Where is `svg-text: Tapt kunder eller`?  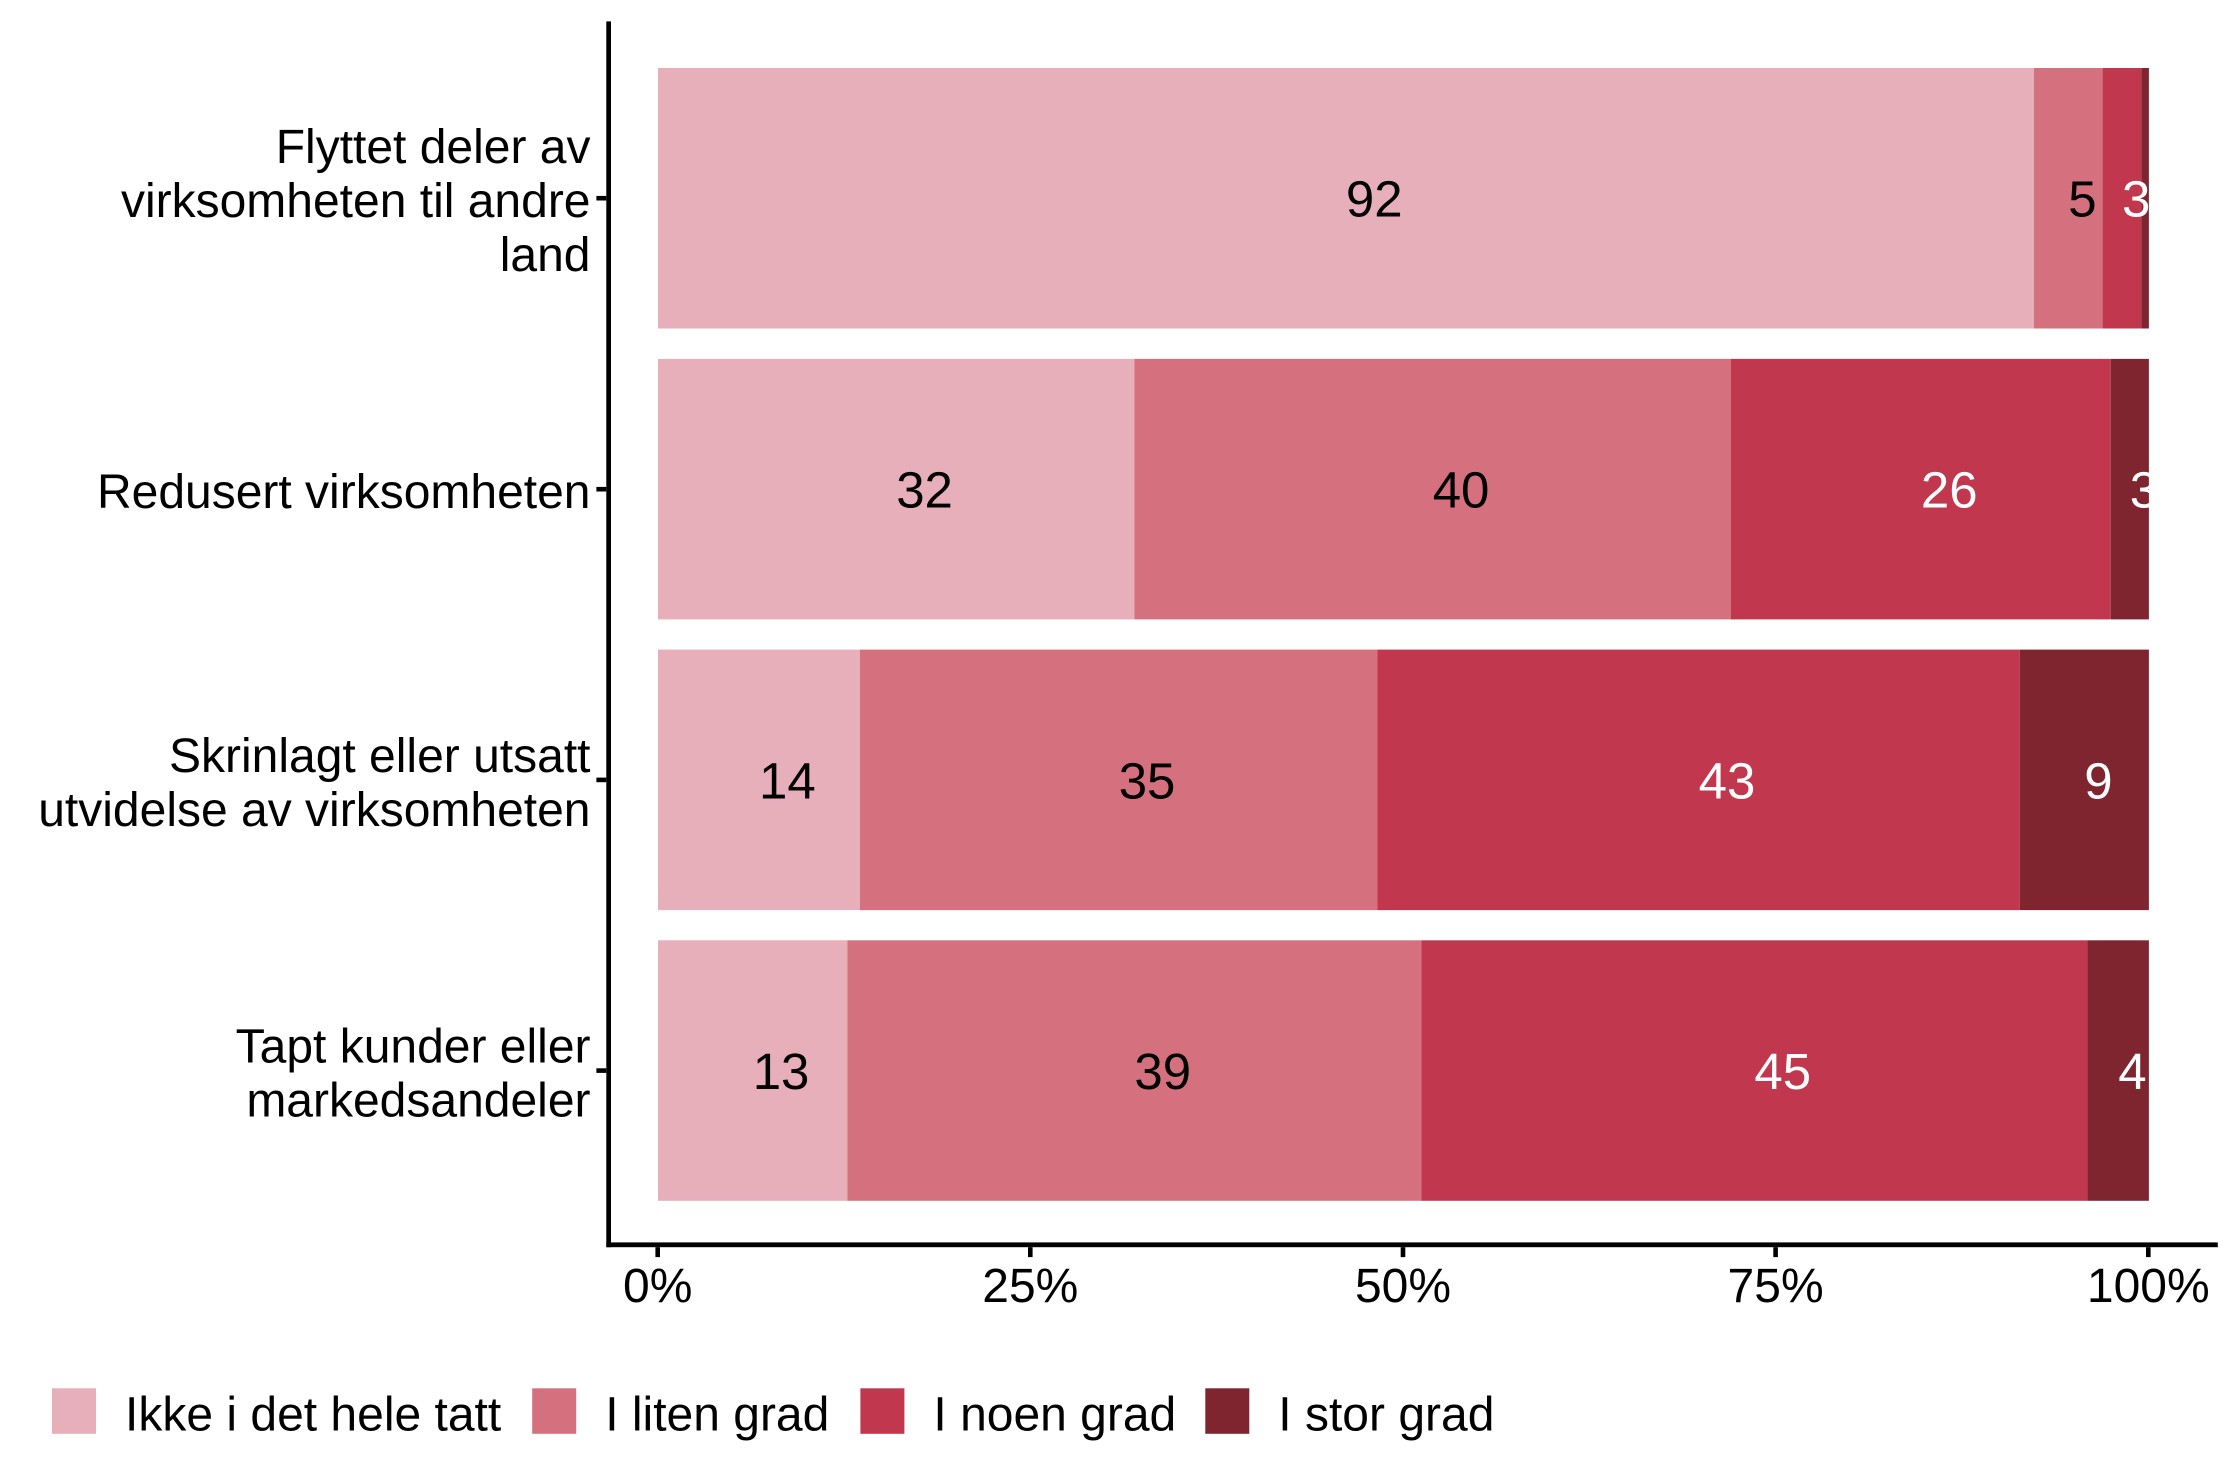
svg-text: Tapt kunder eller is located at coordinates (413, 1047).